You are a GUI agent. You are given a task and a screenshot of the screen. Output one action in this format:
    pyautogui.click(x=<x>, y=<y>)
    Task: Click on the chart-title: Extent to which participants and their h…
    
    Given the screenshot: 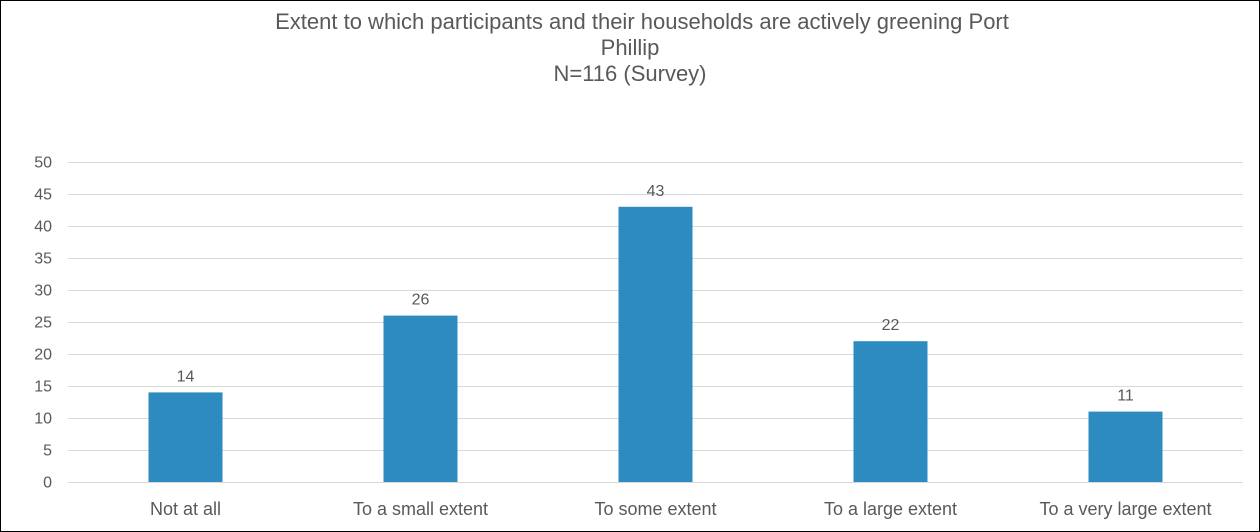 What is the action you would take?
    pyautogui.click(x=630, y=48)
    